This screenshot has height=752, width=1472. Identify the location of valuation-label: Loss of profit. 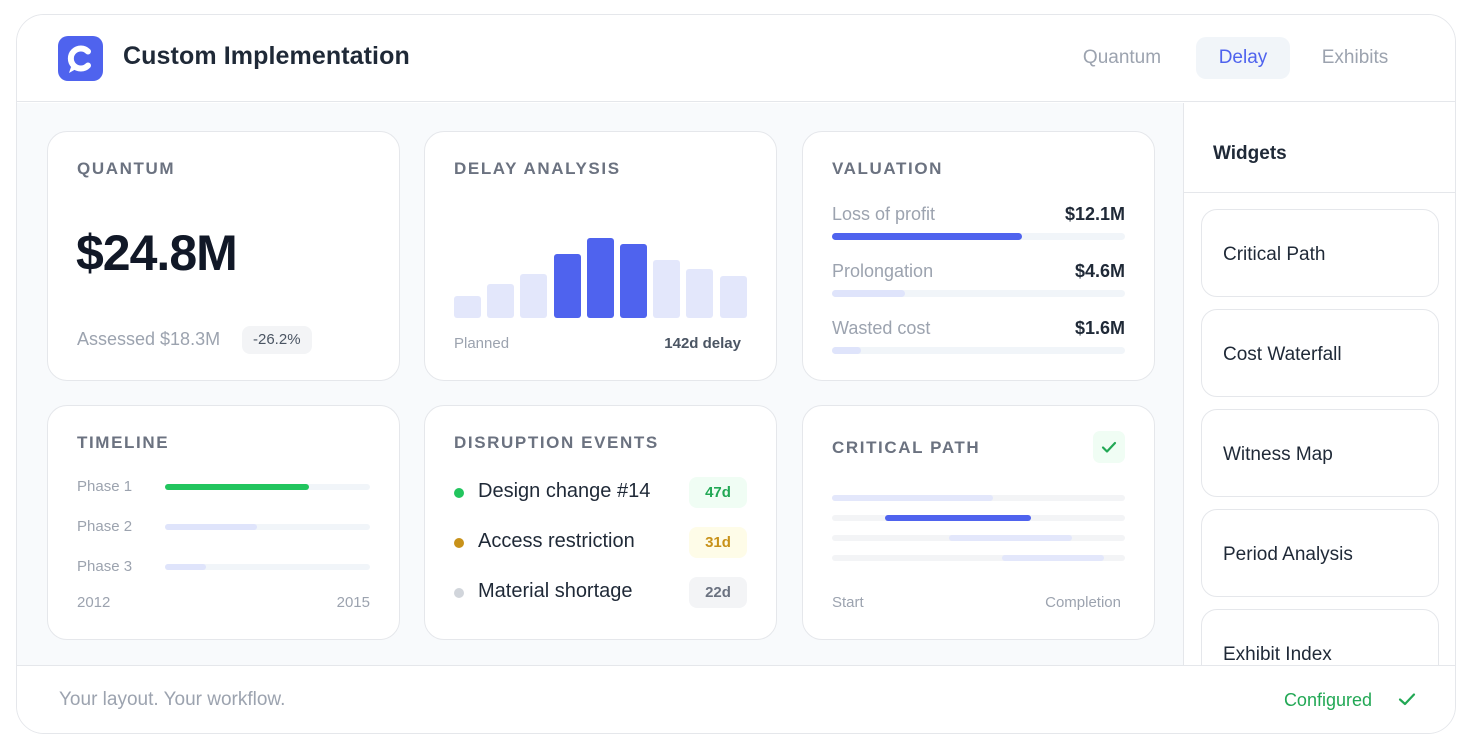
(884, 214).